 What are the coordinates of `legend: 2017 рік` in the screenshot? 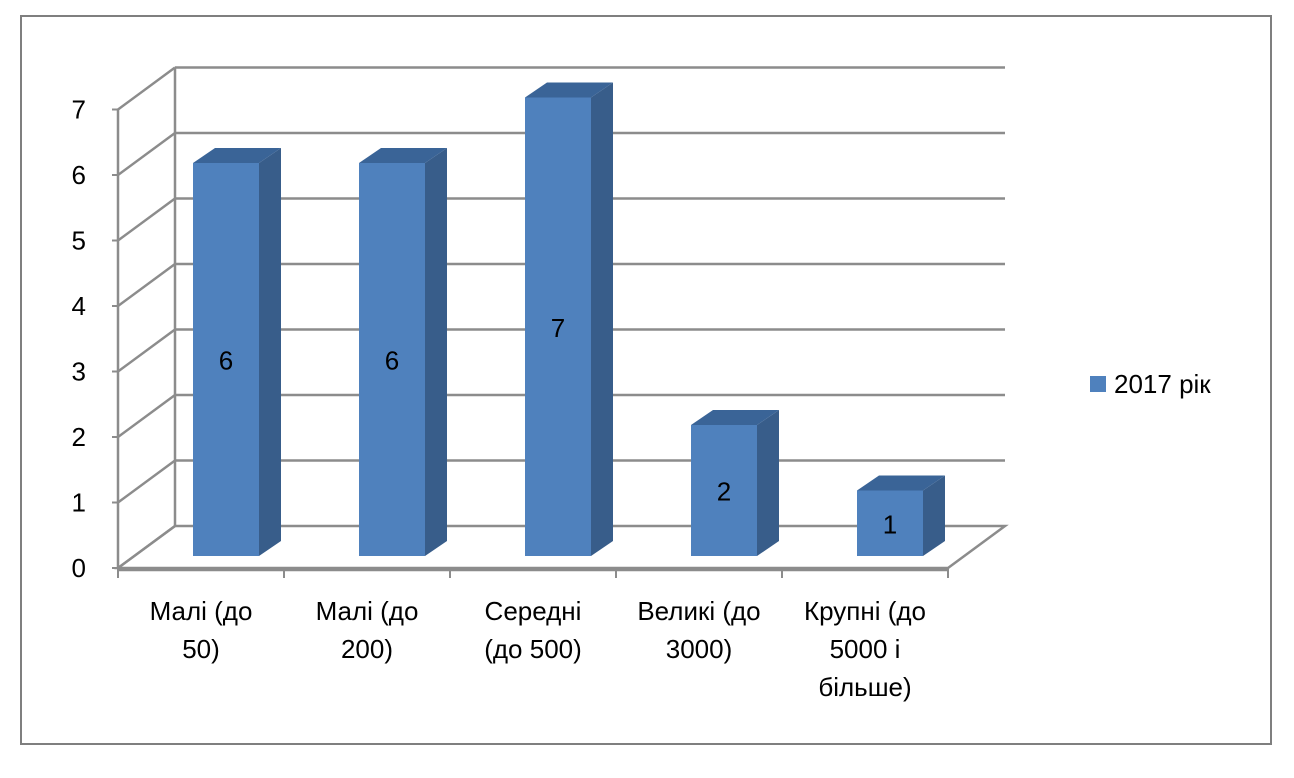 It's located at (1150, 384).